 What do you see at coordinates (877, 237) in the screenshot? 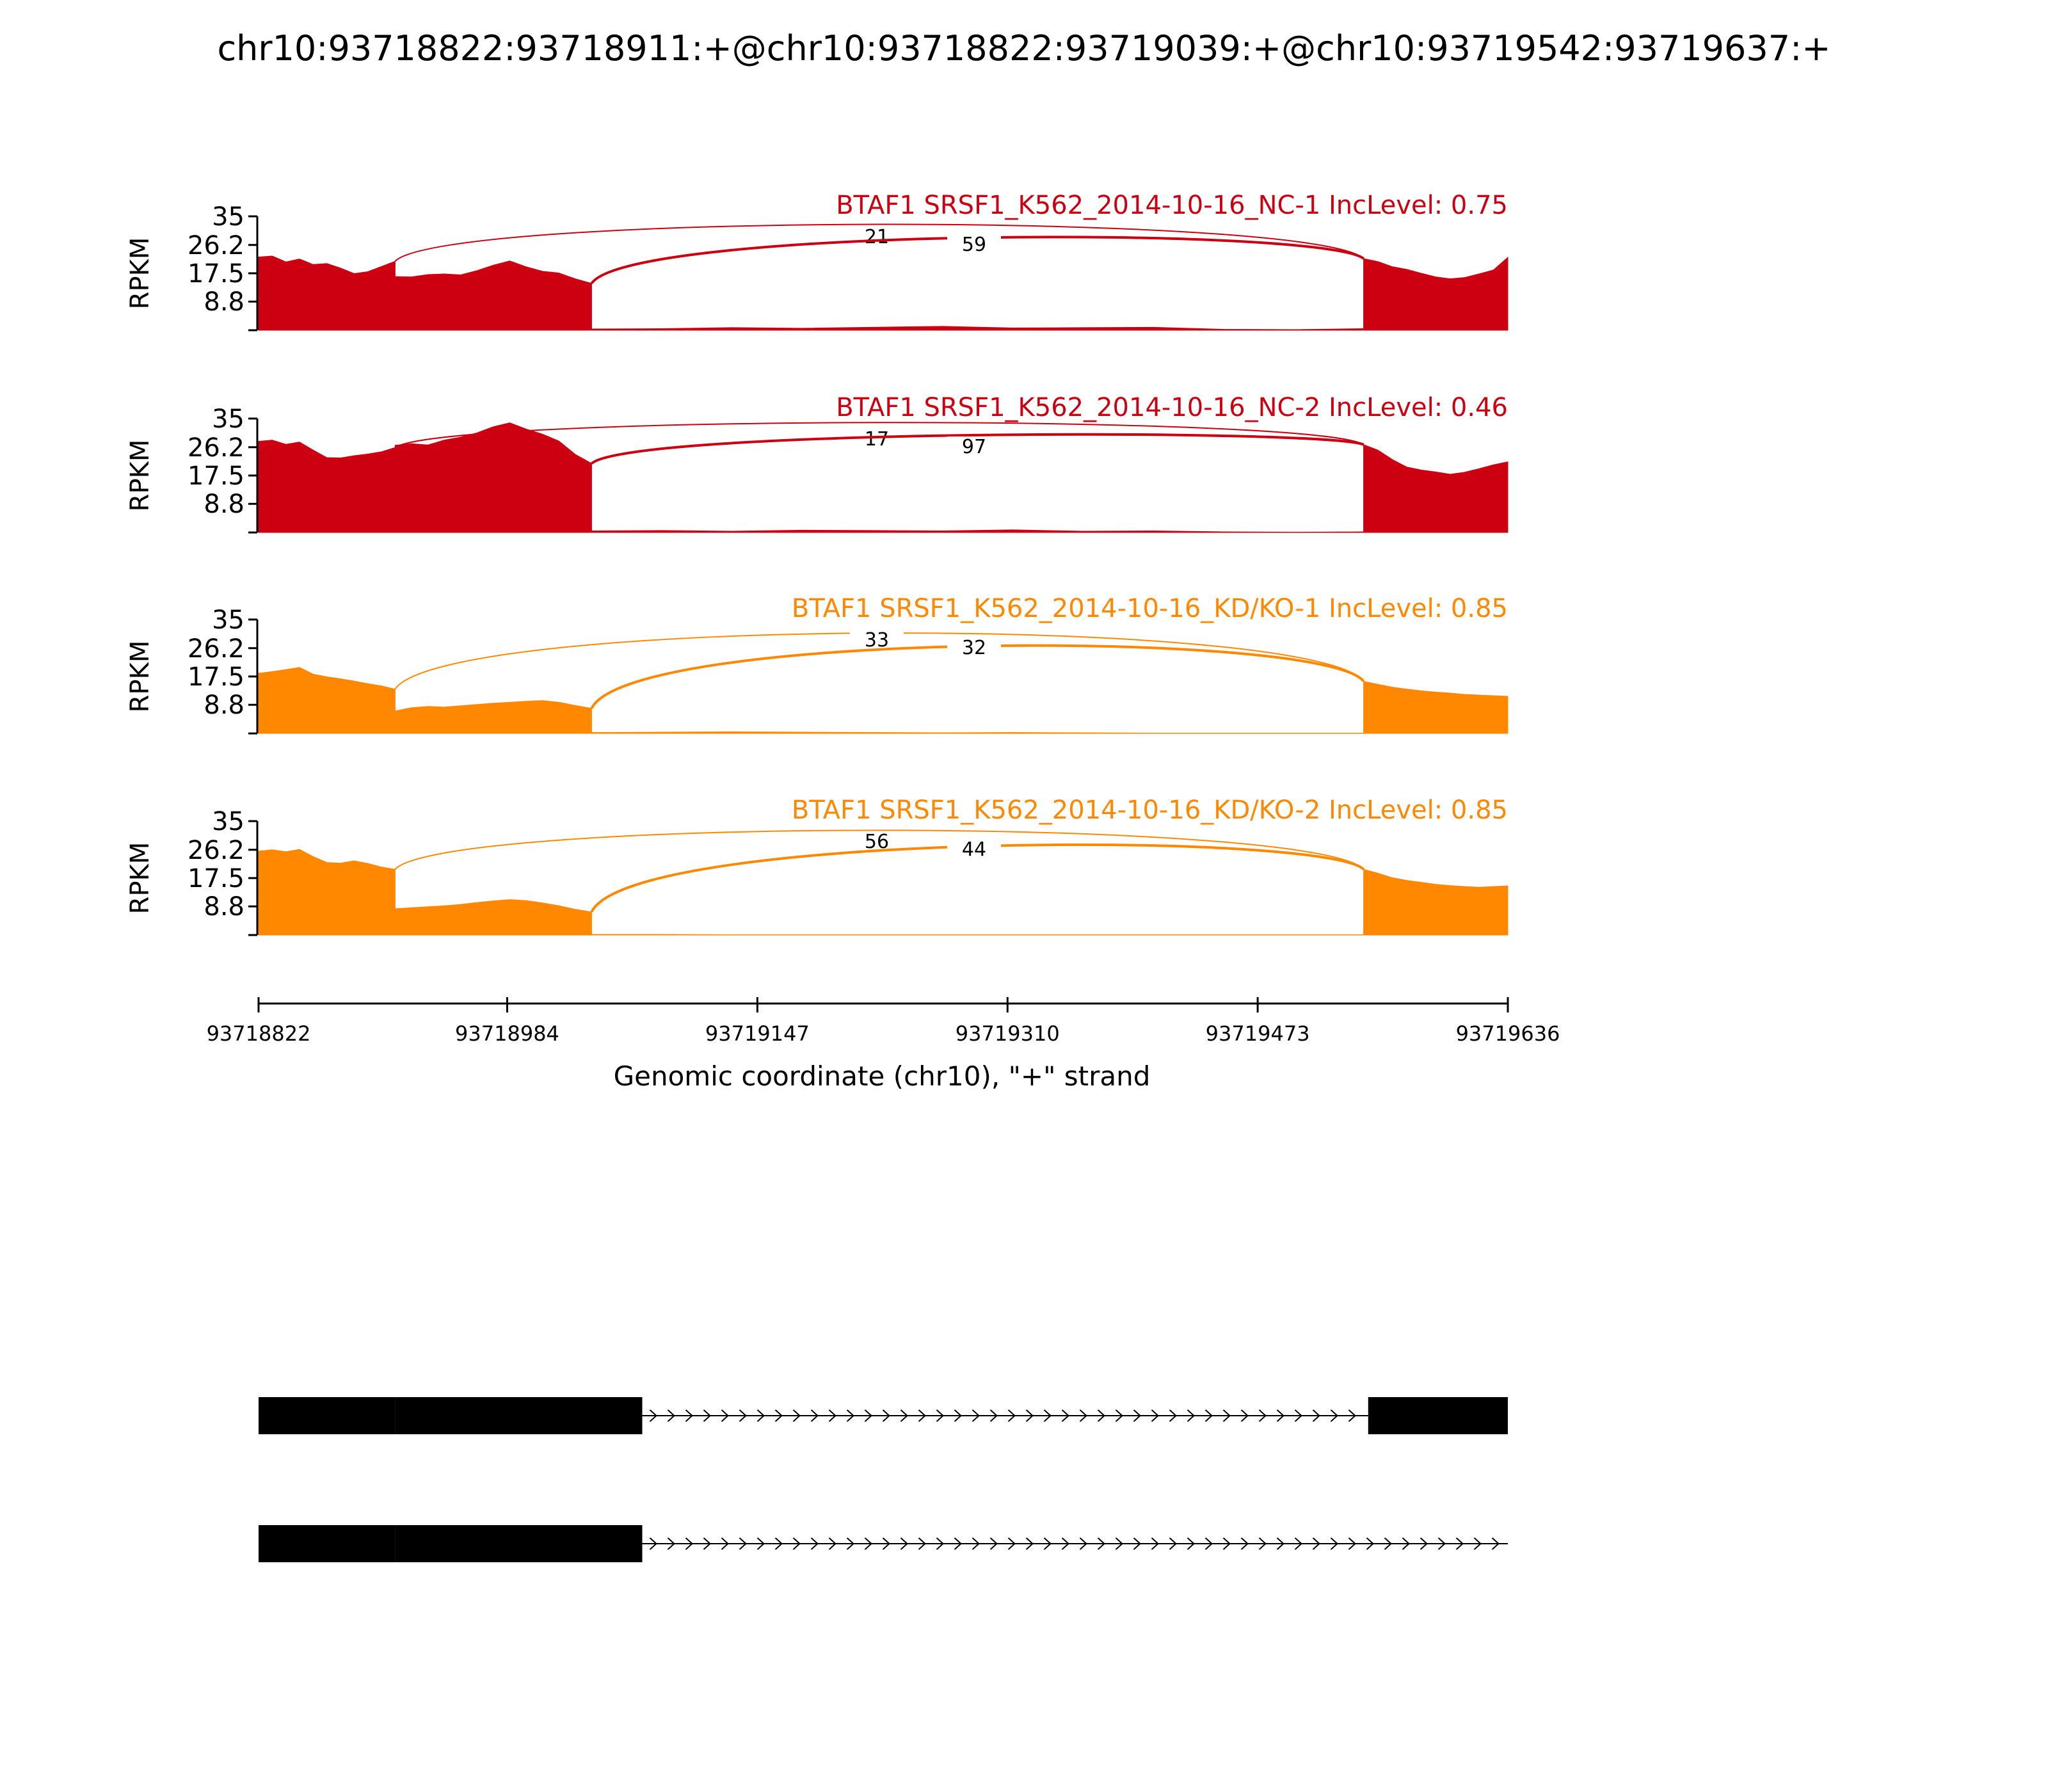
I see `junction-count-label: 21` at bounding box center [877, 237].